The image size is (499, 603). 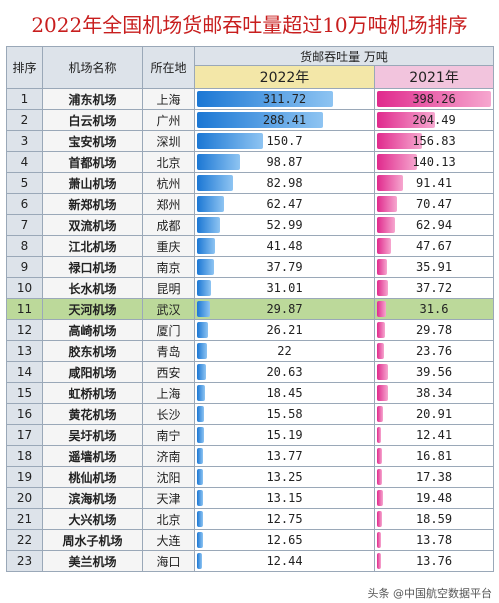 I want to click on table-row: 3 宝安机场 深圳 150.7 156.83, so click(x=250, y=141).